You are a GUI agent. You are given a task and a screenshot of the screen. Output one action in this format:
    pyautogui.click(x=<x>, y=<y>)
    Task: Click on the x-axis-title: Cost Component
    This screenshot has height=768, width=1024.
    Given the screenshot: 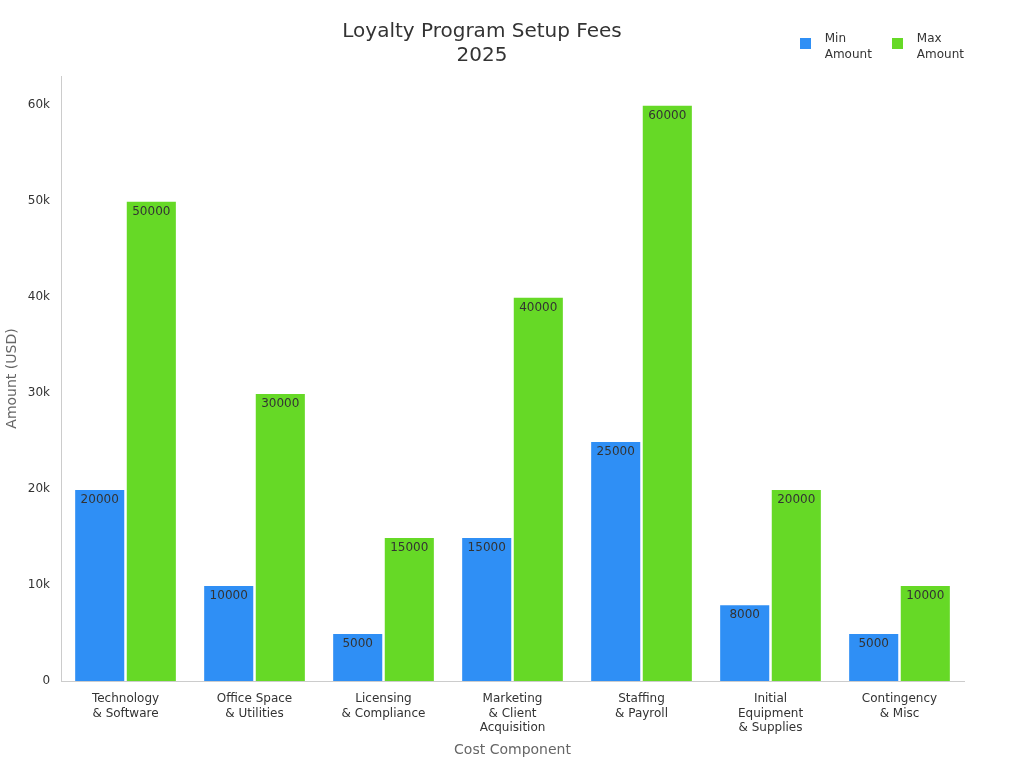 What is the action you would take?
    pyautogui.click(x=513, y=749)
    